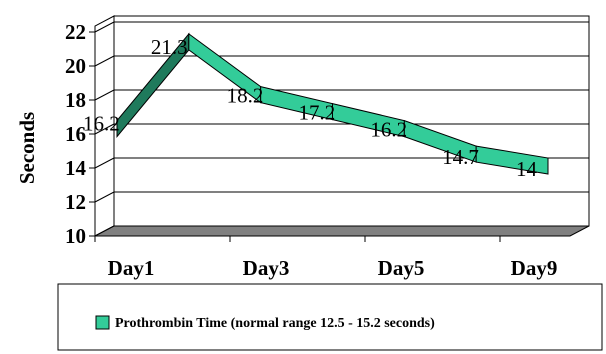  Describe the element at coordinates (131, 268) in the screenshot. I see `x-tick-label: Day1` at that location.